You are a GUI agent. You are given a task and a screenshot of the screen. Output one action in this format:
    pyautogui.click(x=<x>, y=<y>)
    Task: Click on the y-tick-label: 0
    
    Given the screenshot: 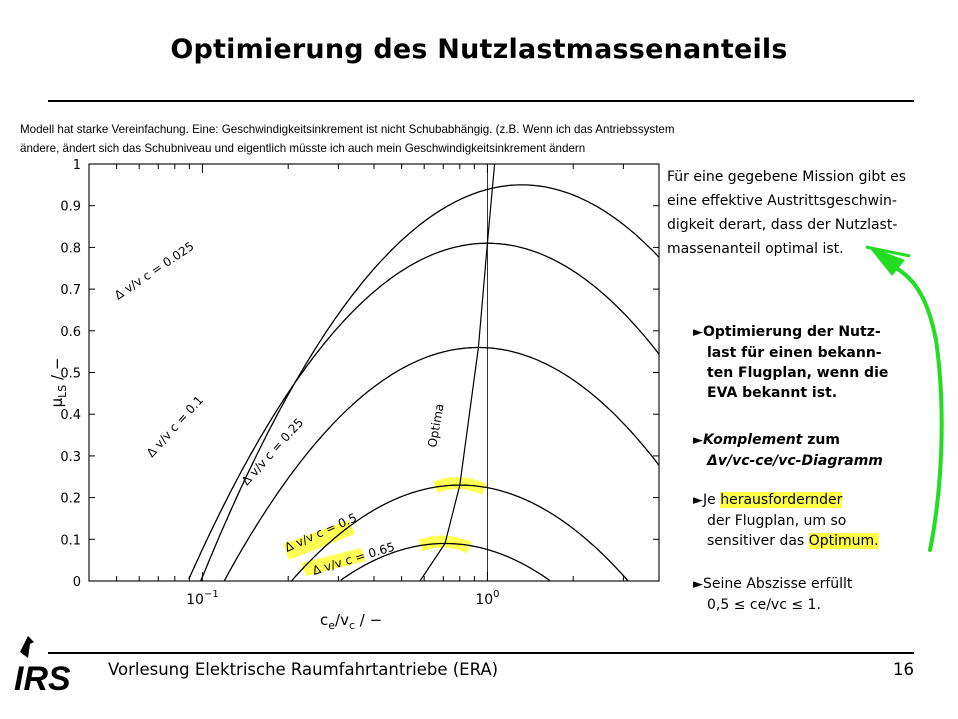 What is the action you would take?
    pyautogui.click(x=77, y=582)
    